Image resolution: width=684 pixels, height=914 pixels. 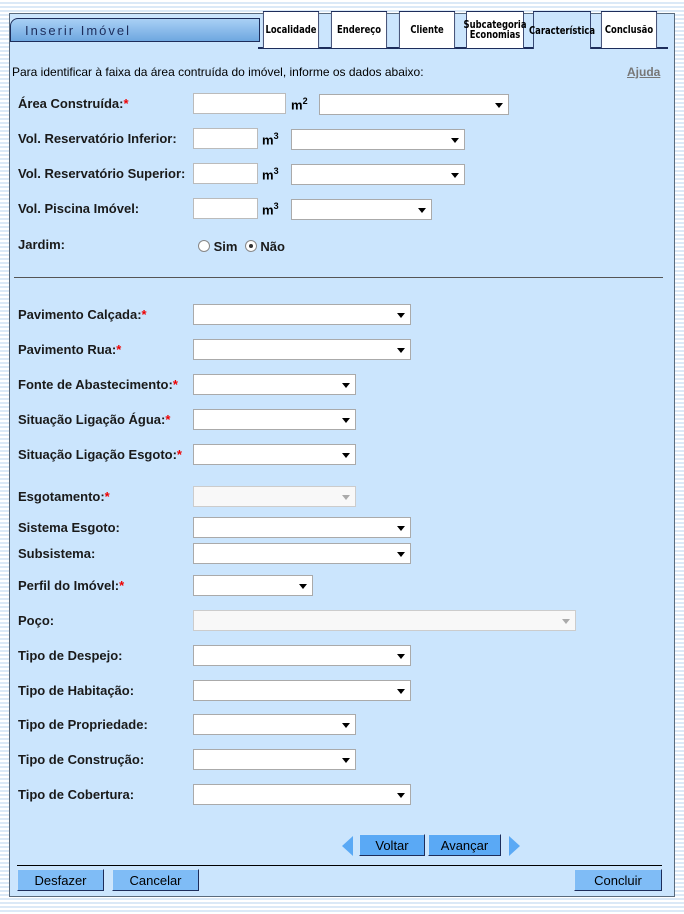 I want to click on tipo-propriedade-select, so click(x=274, y=724).